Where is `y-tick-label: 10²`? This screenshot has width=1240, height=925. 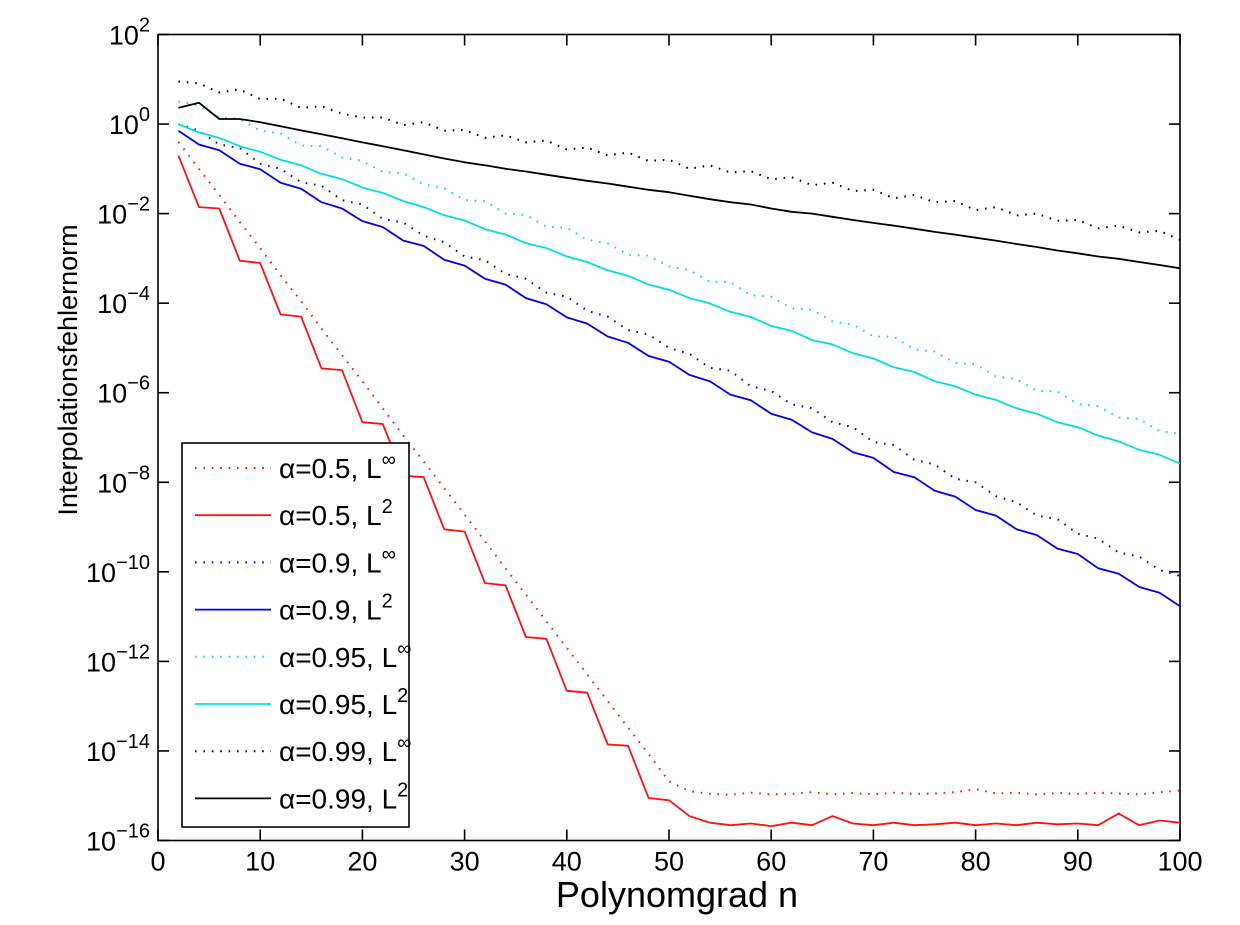 y-tick-label: 10² is located at coordinates (129, 33).